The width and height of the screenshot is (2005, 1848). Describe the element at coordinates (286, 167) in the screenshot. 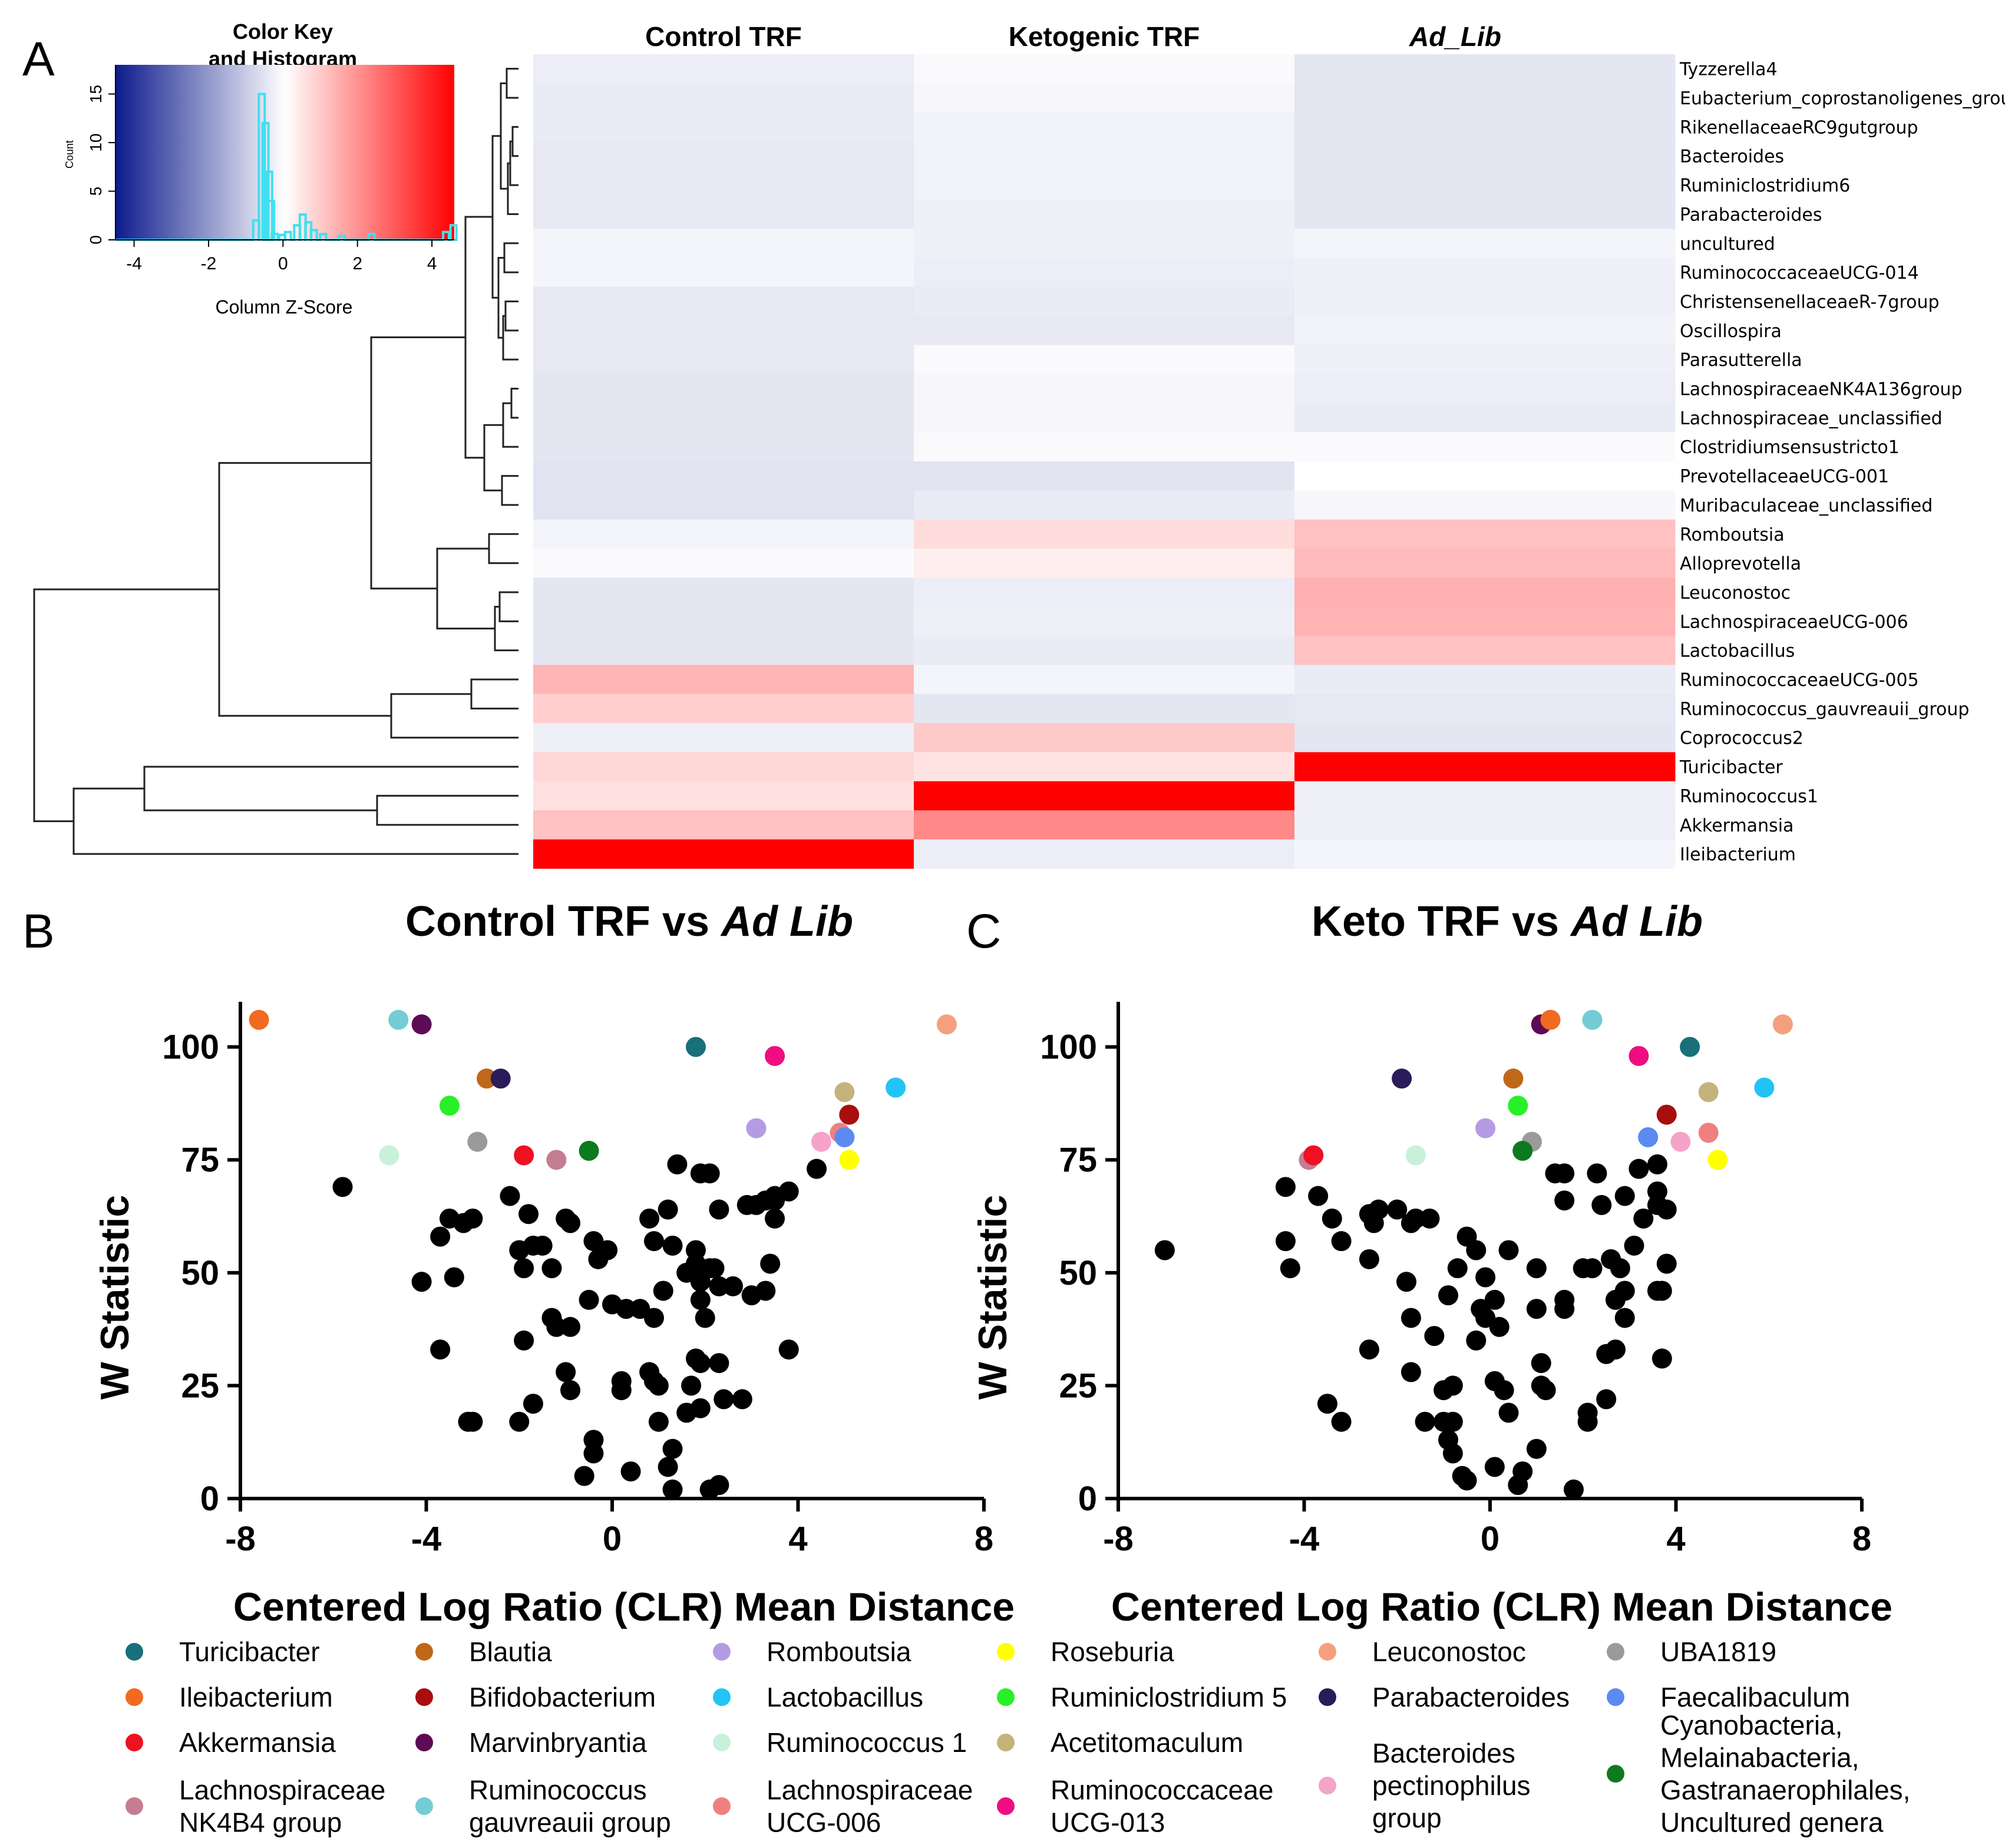

I see `color-key-histogram-line` at that location.